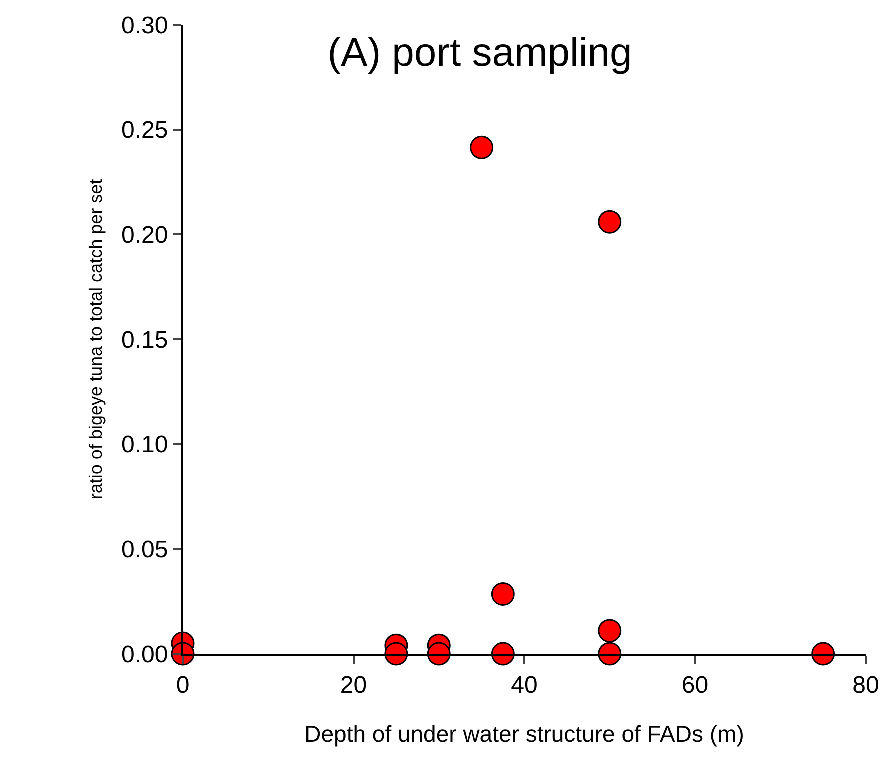 The image size is (891, 784). Describe the element at coordinates (144, 550) in the screenshot. I see `y-tick-label: 0.05` at that location.